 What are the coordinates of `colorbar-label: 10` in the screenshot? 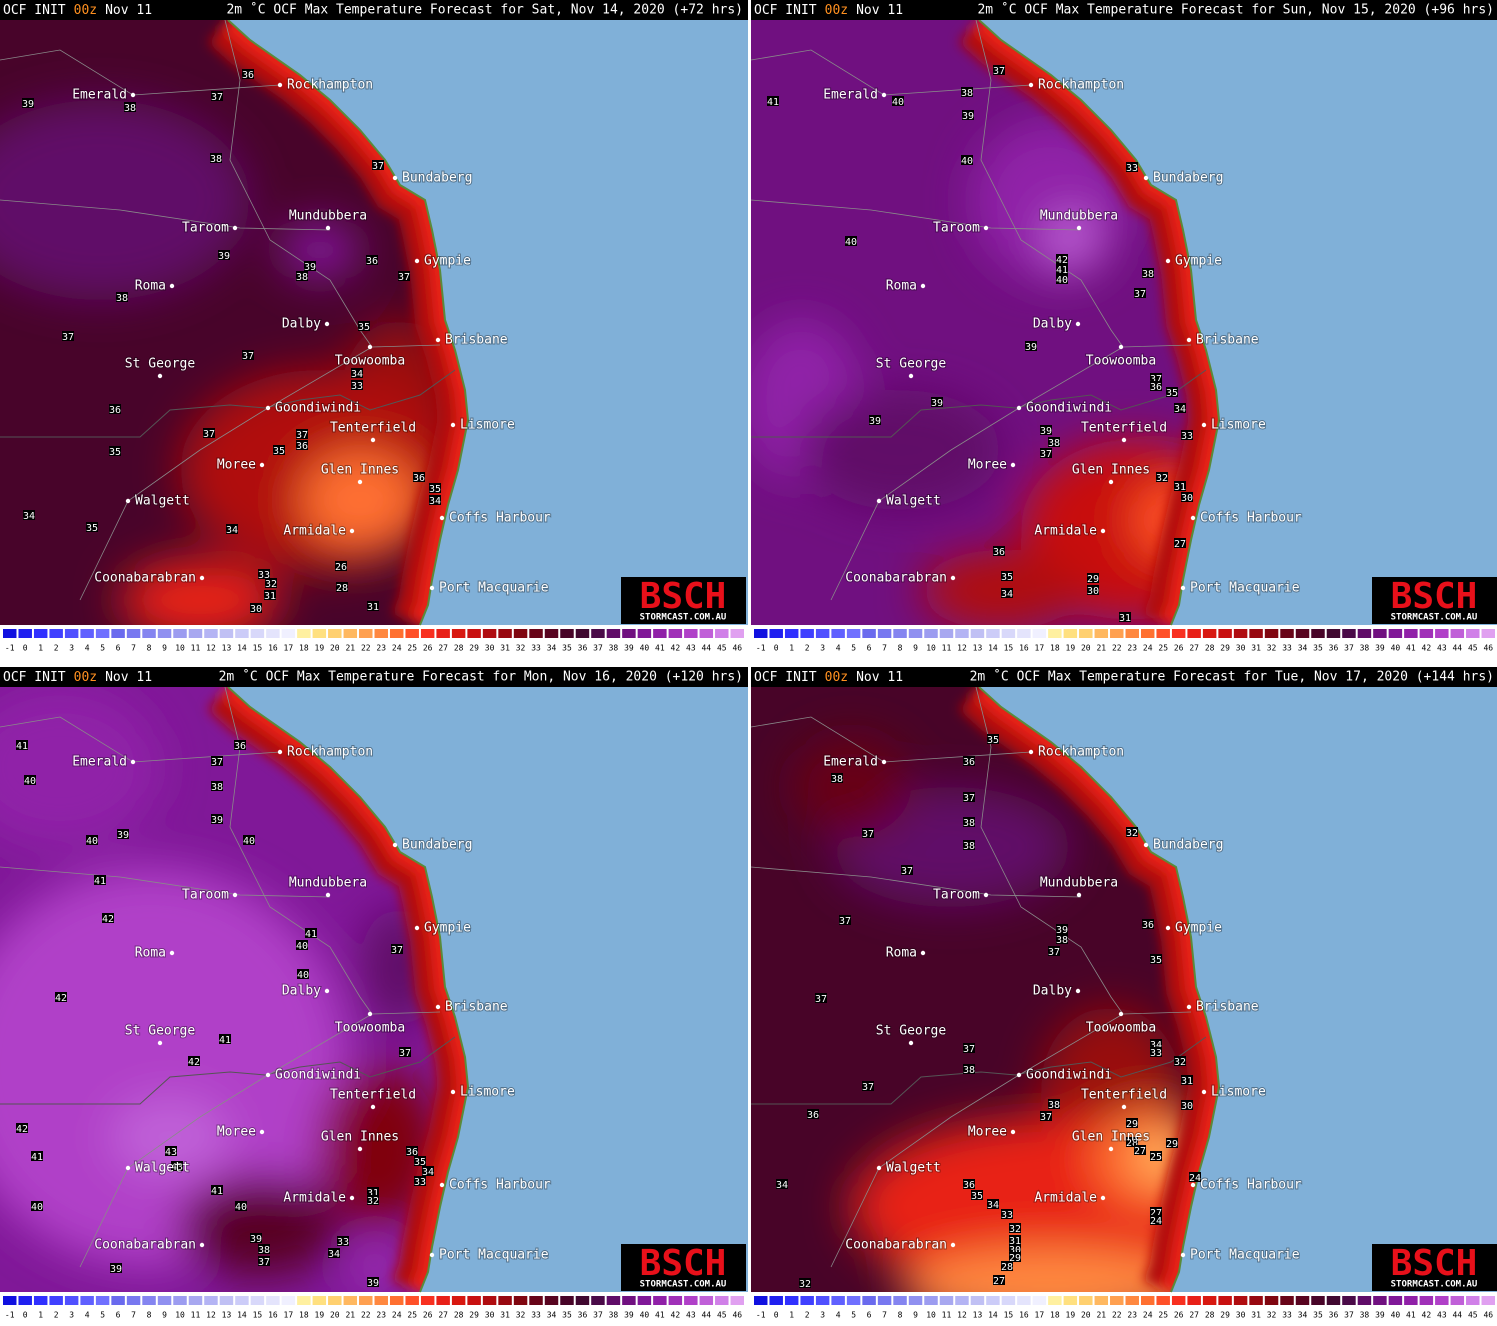 It's located at (931, 1315).